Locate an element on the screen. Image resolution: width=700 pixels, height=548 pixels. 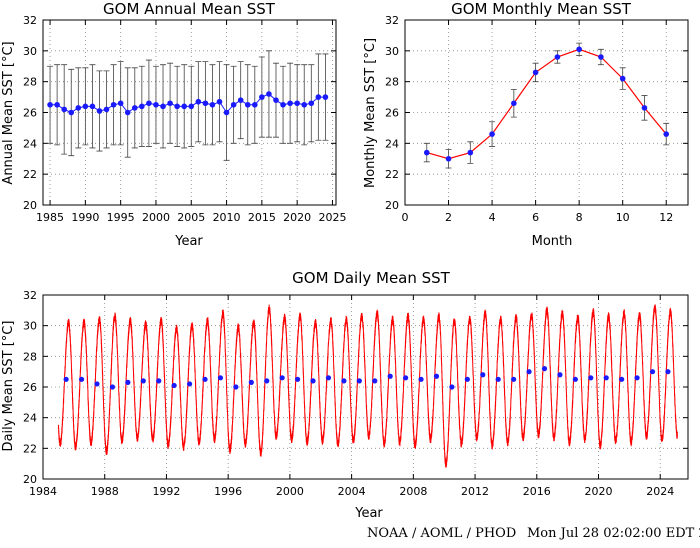
annual-grid is located at coordinates (189, 112).